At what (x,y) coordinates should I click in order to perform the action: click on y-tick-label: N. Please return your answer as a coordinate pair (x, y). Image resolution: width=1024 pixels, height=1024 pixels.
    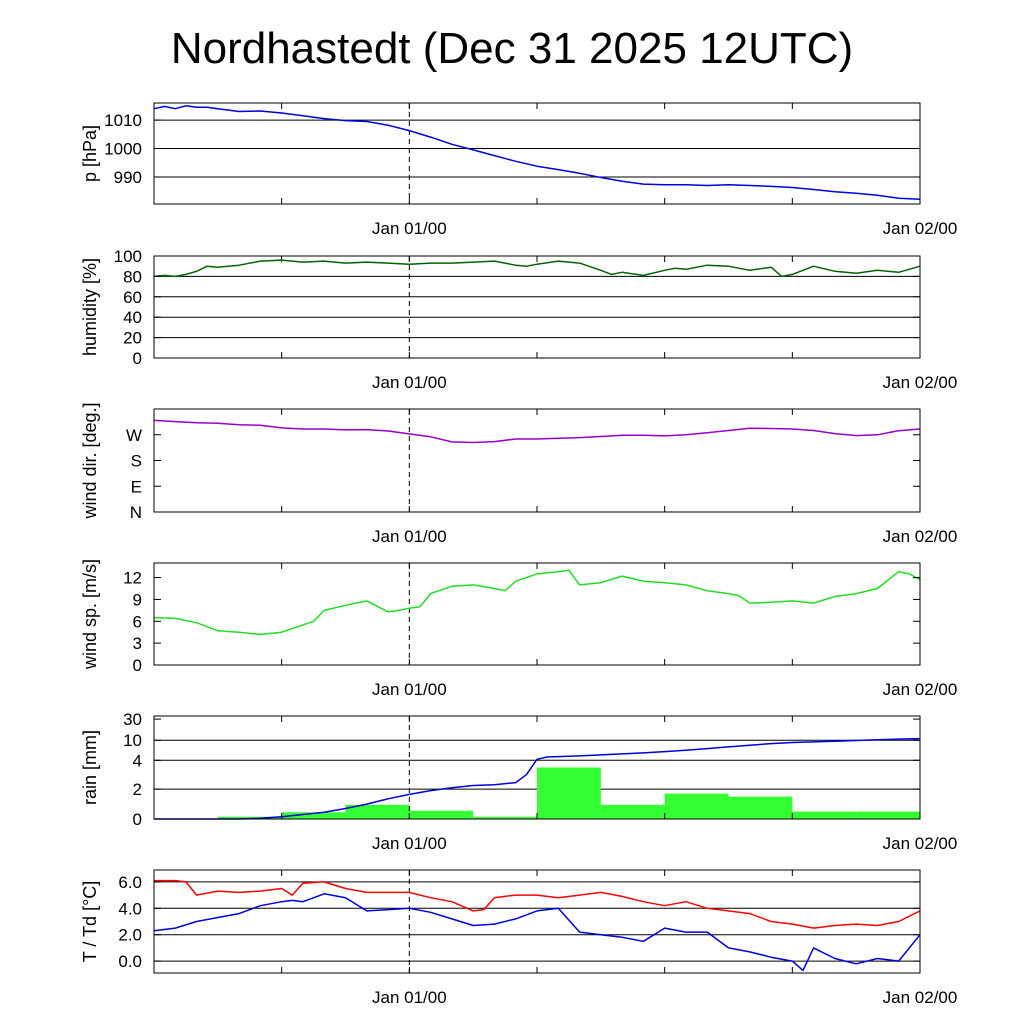
    Looking at the image, I should click on (136, 512).